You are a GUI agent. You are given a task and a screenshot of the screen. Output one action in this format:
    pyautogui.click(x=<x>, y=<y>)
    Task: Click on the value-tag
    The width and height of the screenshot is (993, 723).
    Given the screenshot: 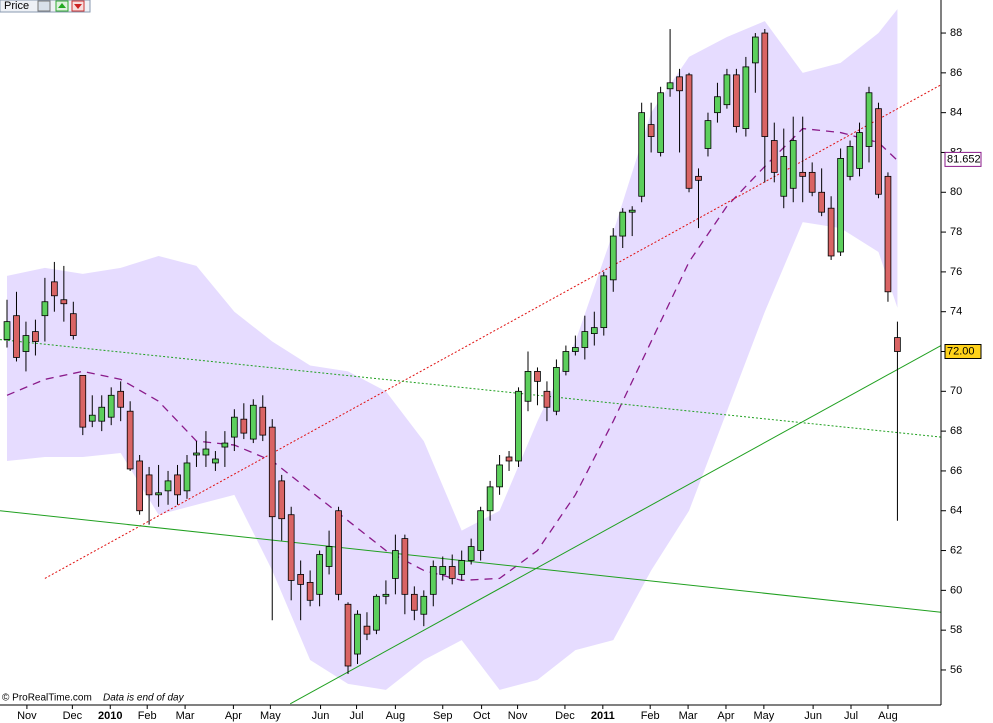 What is the action you would take?
    pyautogui.click(x=963, y=352)
    